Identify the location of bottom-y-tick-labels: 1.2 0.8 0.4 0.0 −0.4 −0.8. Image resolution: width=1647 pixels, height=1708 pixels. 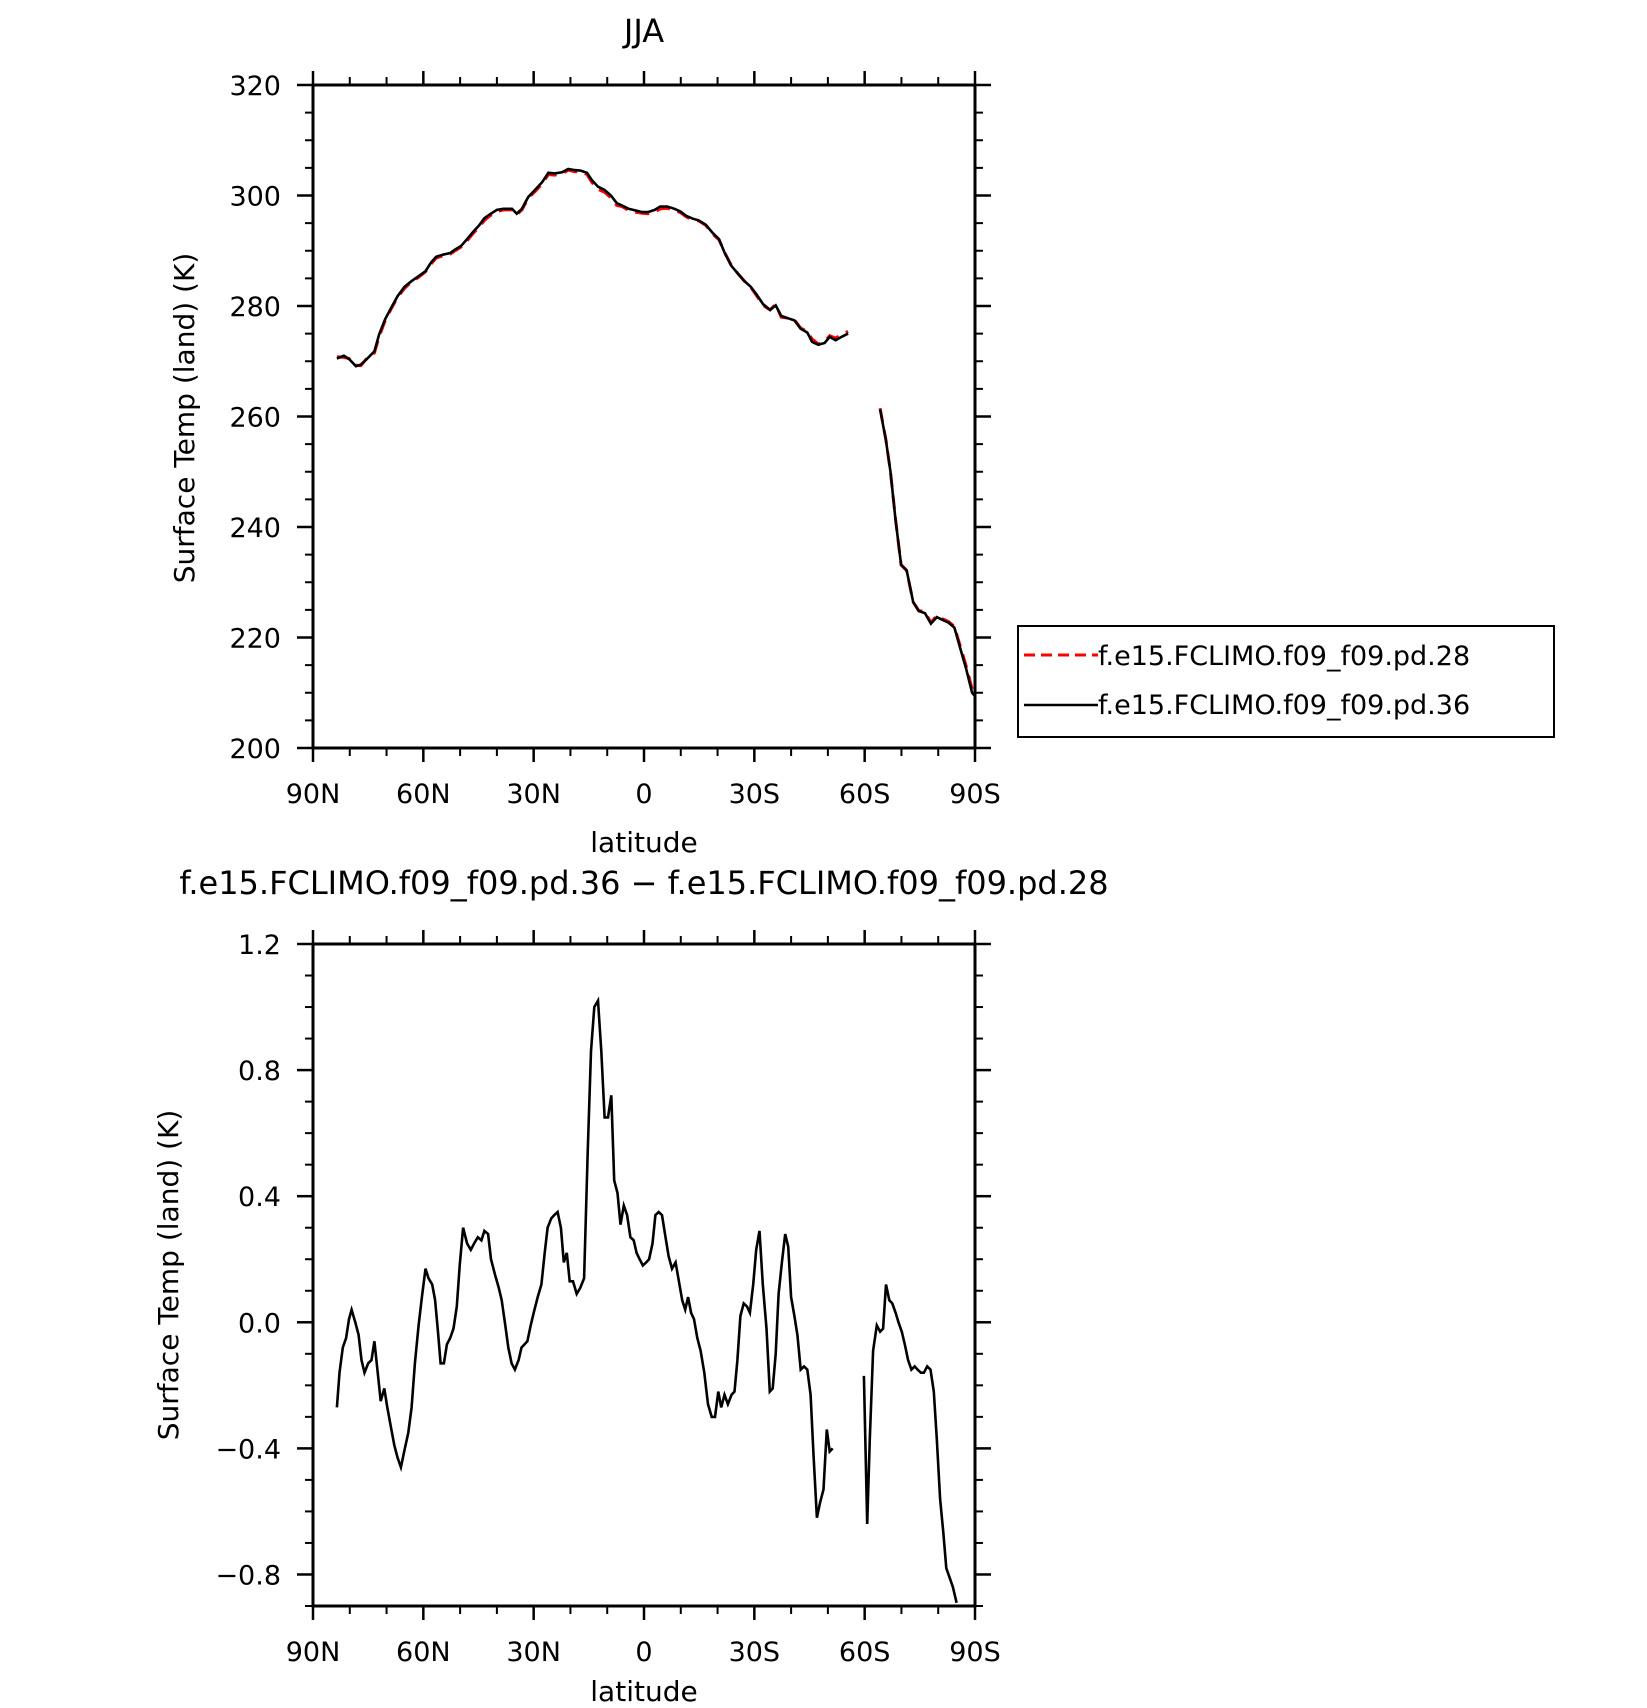
(248, 1260).